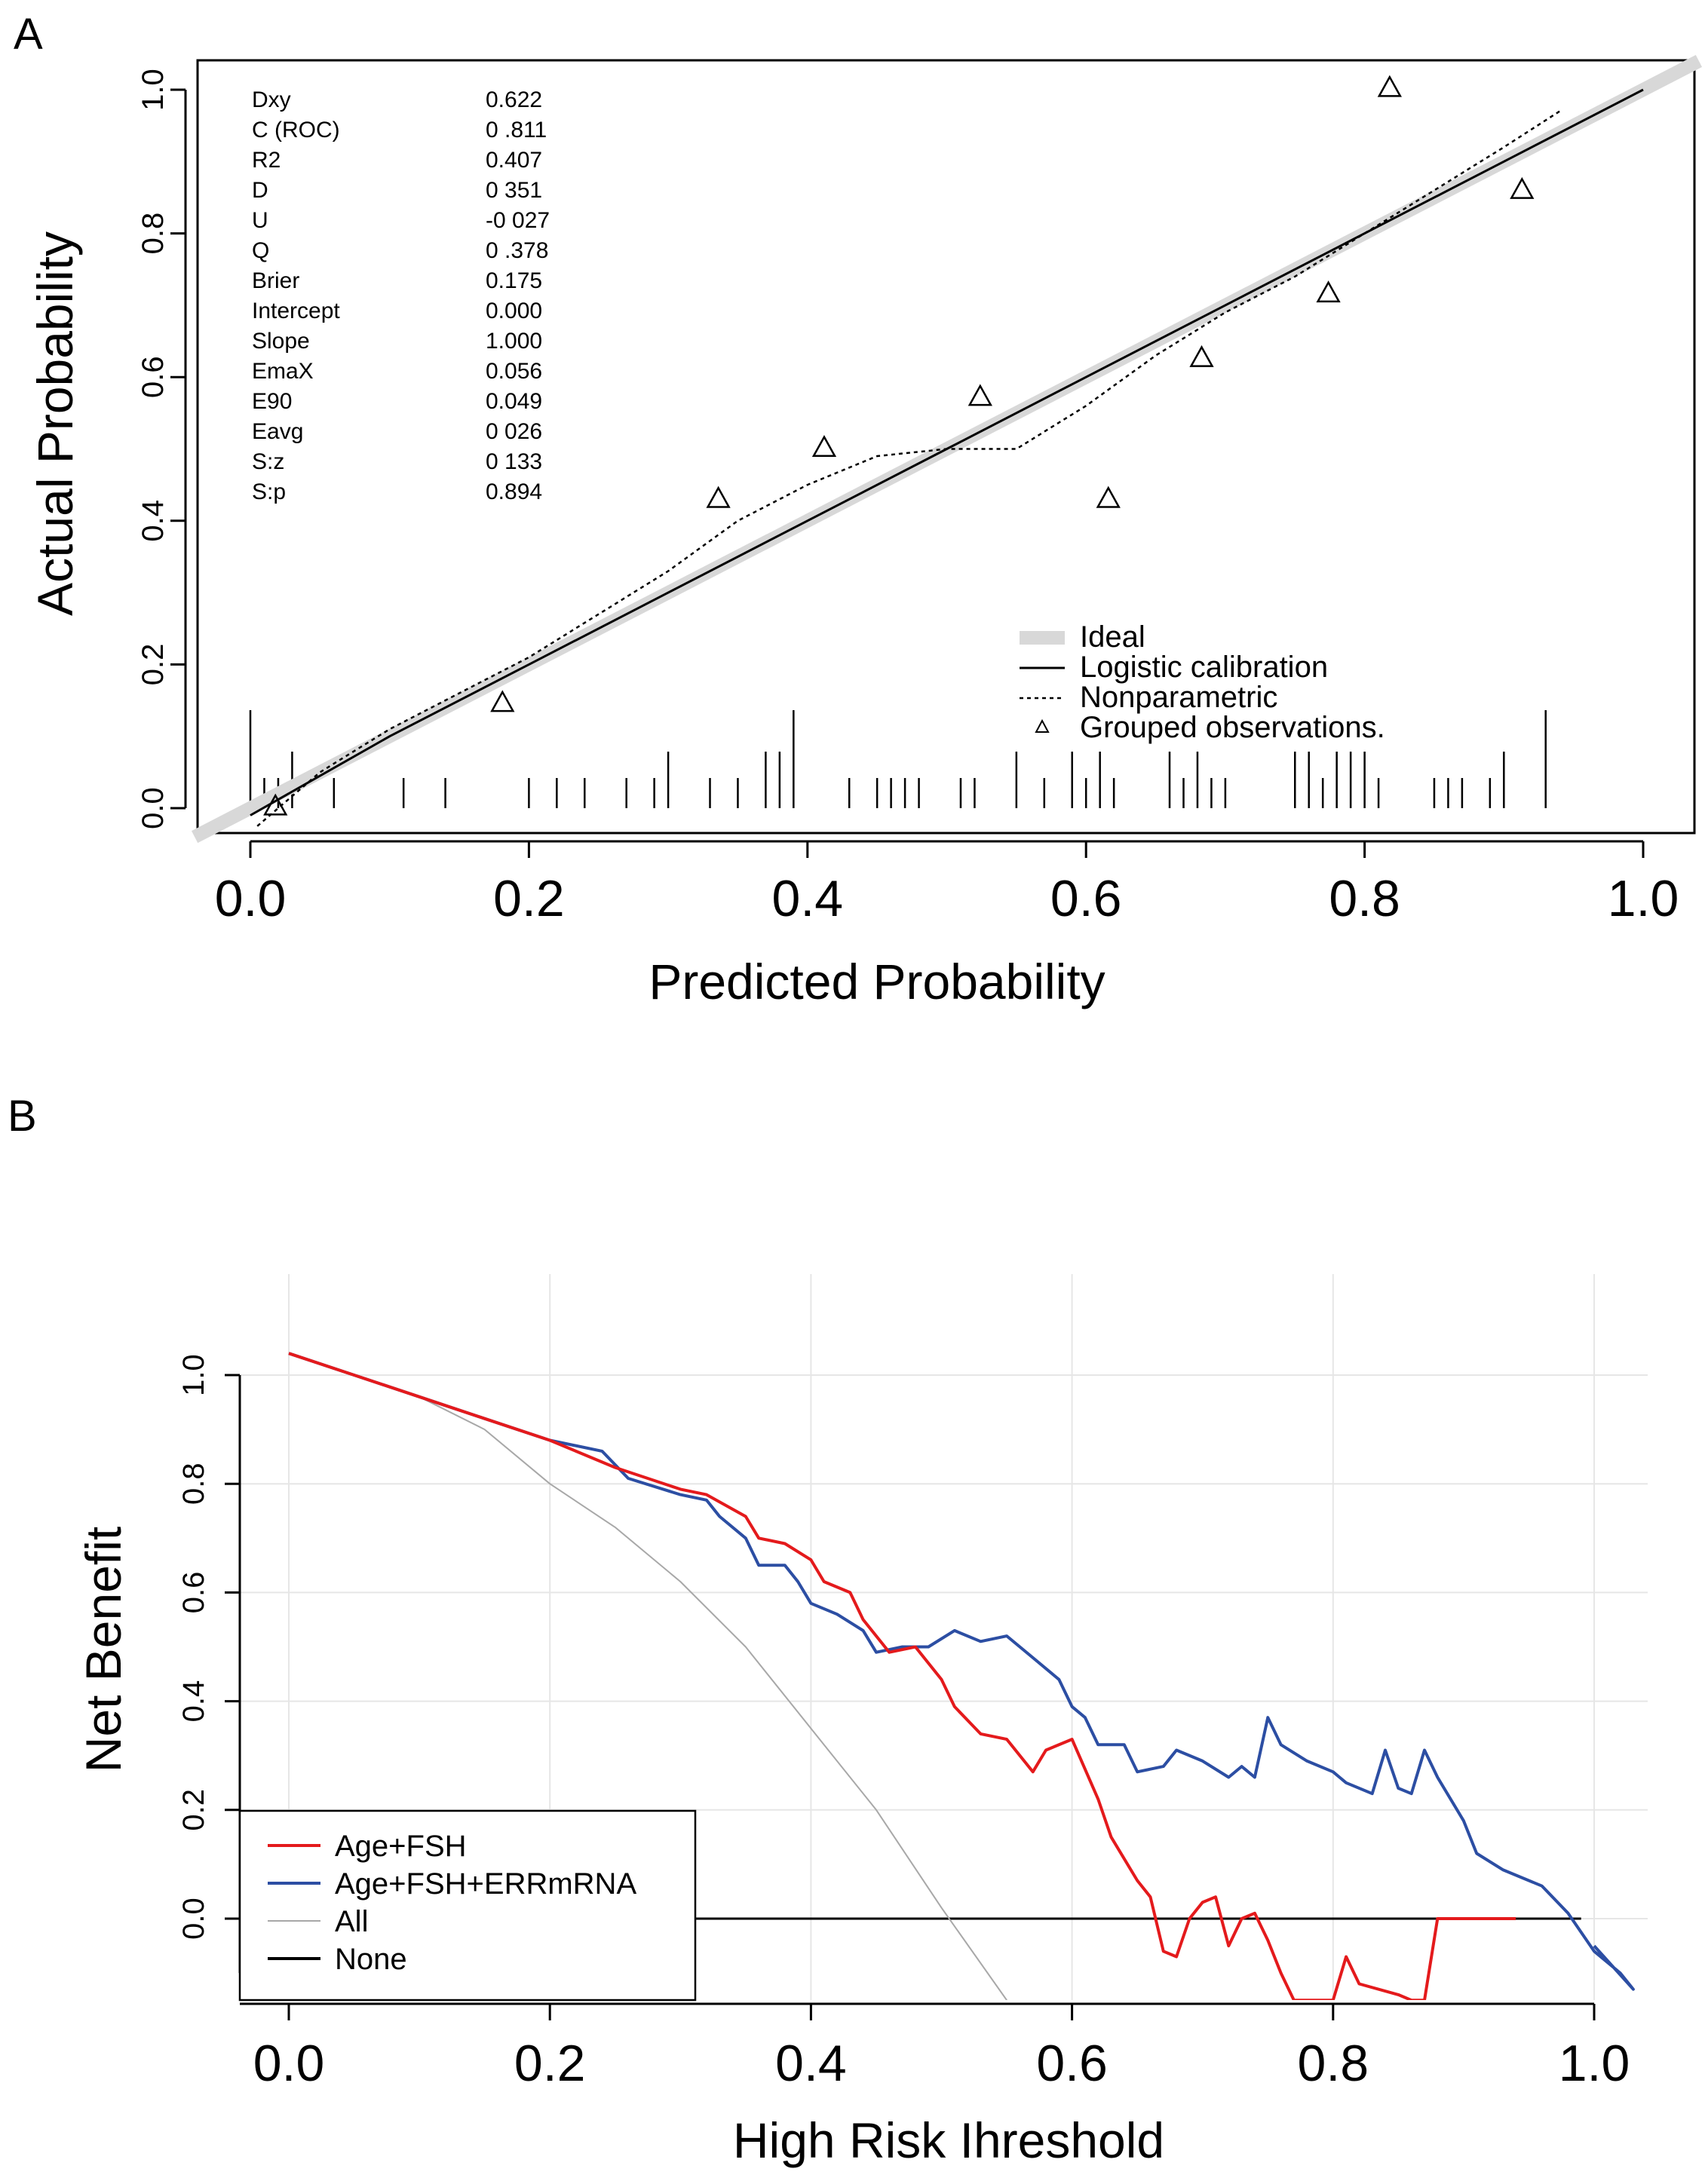  Describe the element at coordinates (193, 1701) in the screenshot. I see `y-tick-label-b: 0.4` at that location.